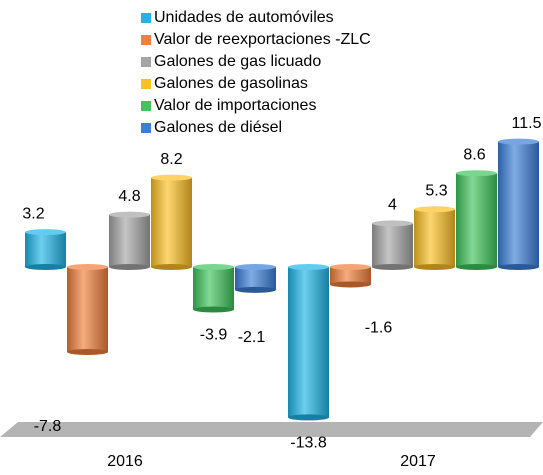  Describe the element at coordinates (436, 190) in the screenshot. I see `data-label: 5.3` at that location.